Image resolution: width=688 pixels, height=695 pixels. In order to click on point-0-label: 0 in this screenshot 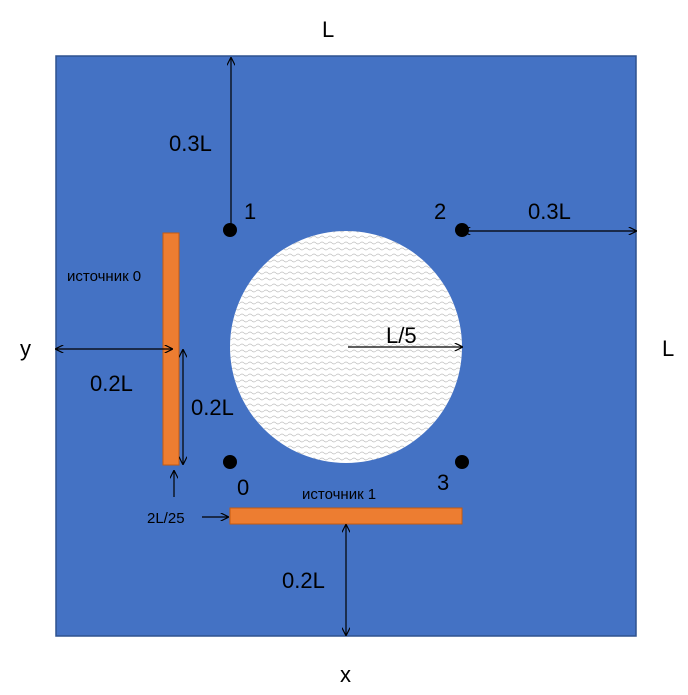, I will do `click(243, 487)`.